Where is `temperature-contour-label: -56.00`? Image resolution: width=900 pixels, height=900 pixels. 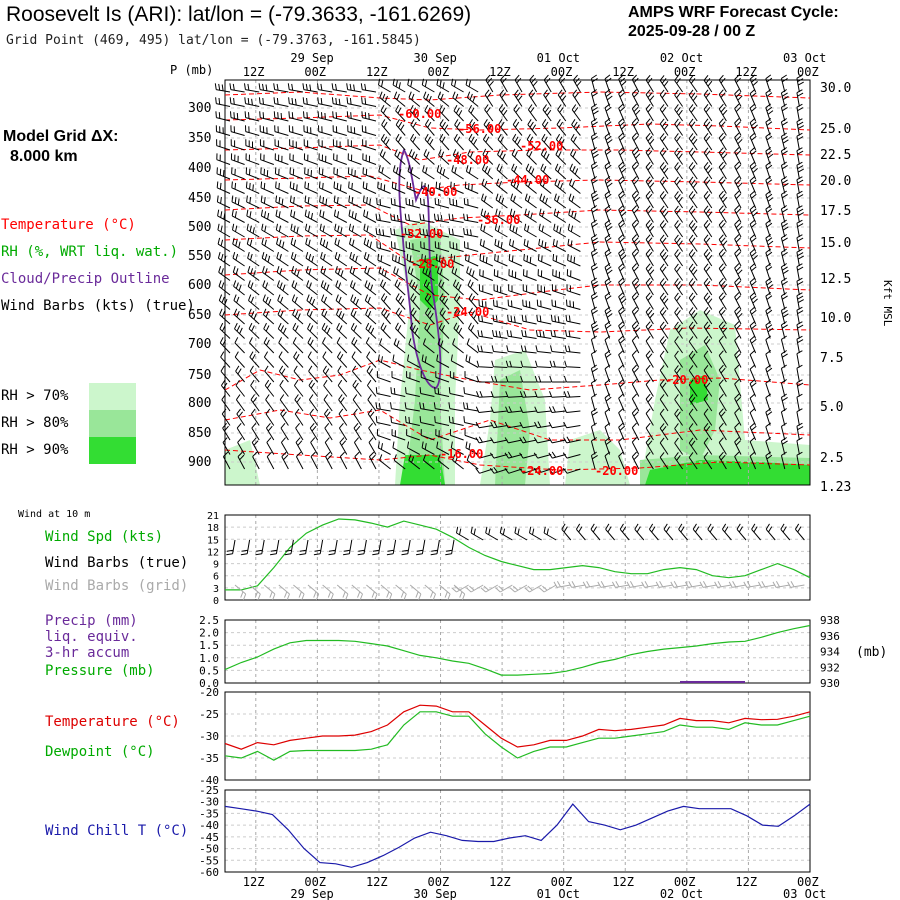
temperature-contour-label: -56.00 is located at coordinates (479, 129).